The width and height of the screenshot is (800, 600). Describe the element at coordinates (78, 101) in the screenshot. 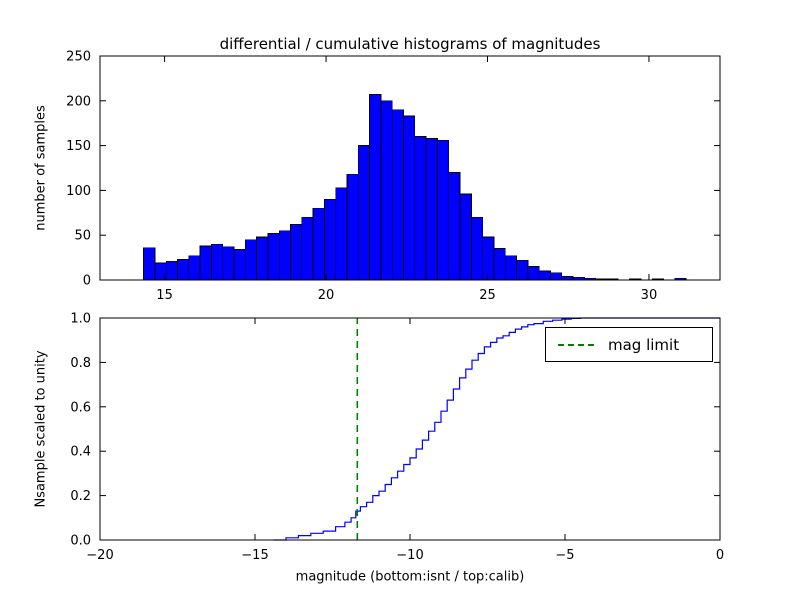

I see `svg-text: 200` at that location.